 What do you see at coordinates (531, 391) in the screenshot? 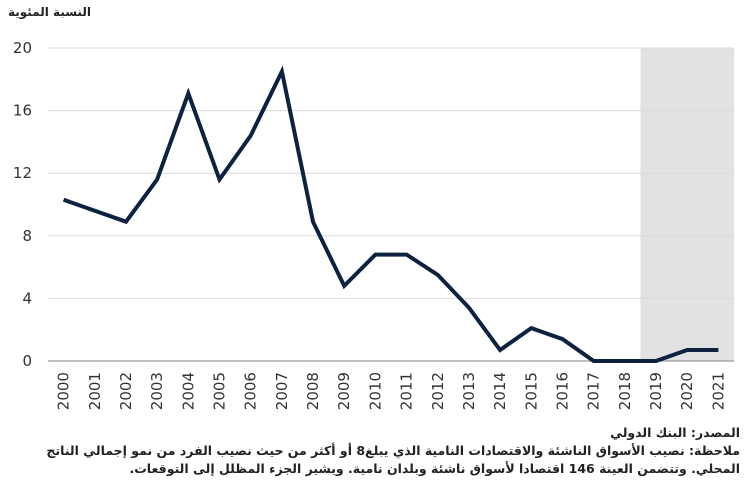
I see `x-tick-label: 2015` at bounding box center [531, 391].